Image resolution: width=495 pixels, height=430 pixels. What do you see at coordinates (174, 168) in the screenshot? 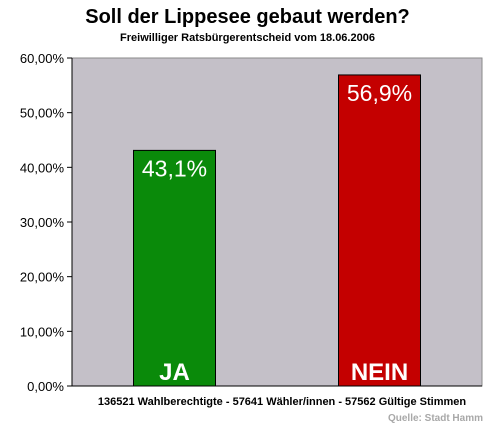
I see `bar-value-label: 43,1%` at bounding box center [174, 168].